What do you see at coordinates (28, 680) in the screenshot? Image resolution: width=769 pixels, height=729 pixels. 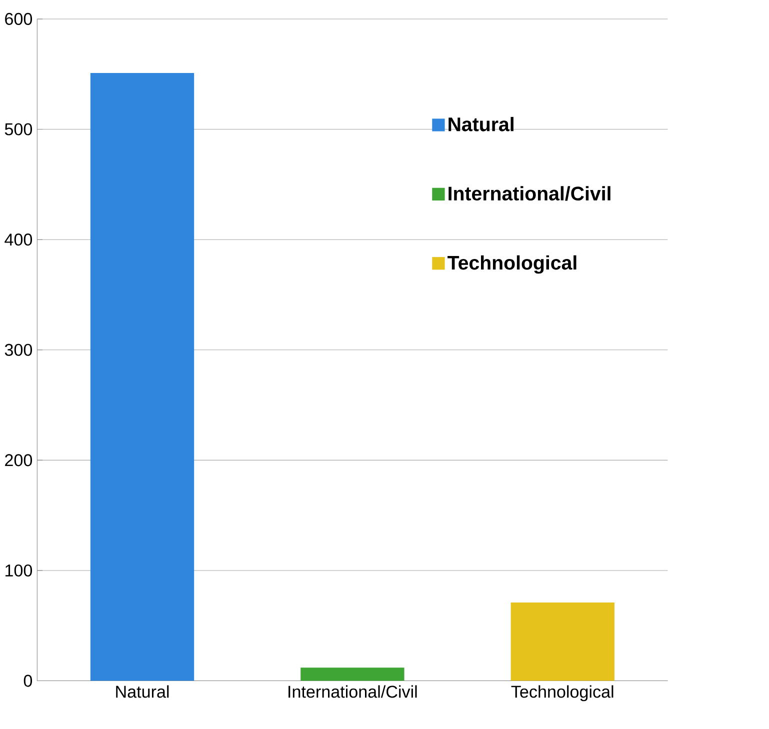 I see `y-tick-label: 0` at bounding box center [28, 680].